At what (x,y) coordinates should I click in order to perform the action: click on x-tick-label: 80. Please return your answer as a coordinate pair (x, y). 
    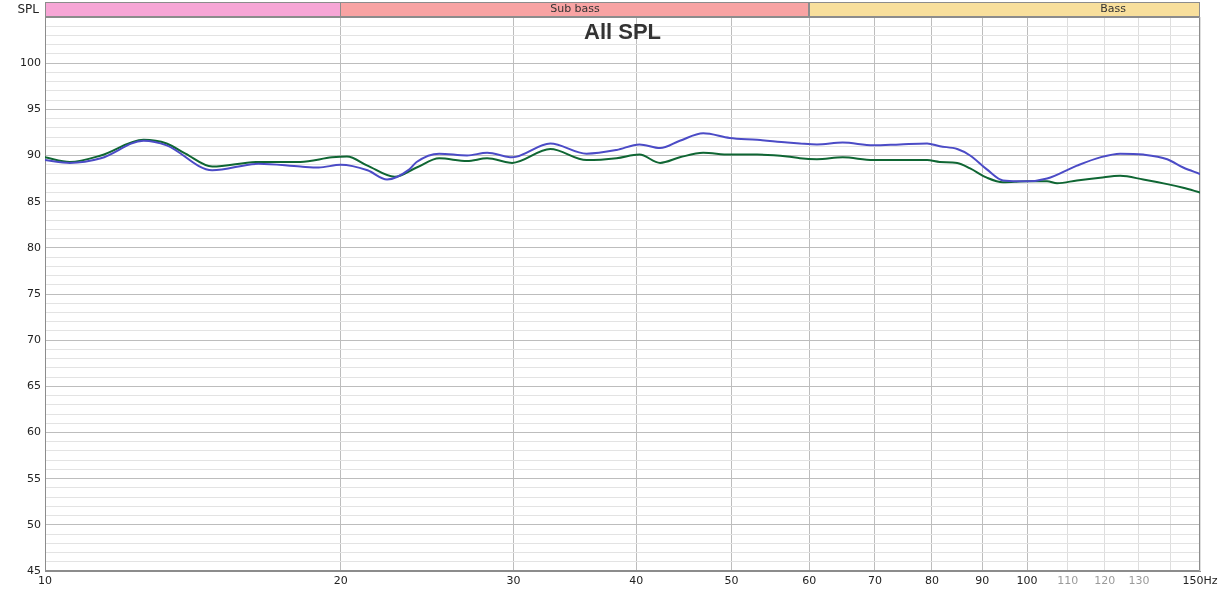
    Looking at the image, I should click on (931, 581).